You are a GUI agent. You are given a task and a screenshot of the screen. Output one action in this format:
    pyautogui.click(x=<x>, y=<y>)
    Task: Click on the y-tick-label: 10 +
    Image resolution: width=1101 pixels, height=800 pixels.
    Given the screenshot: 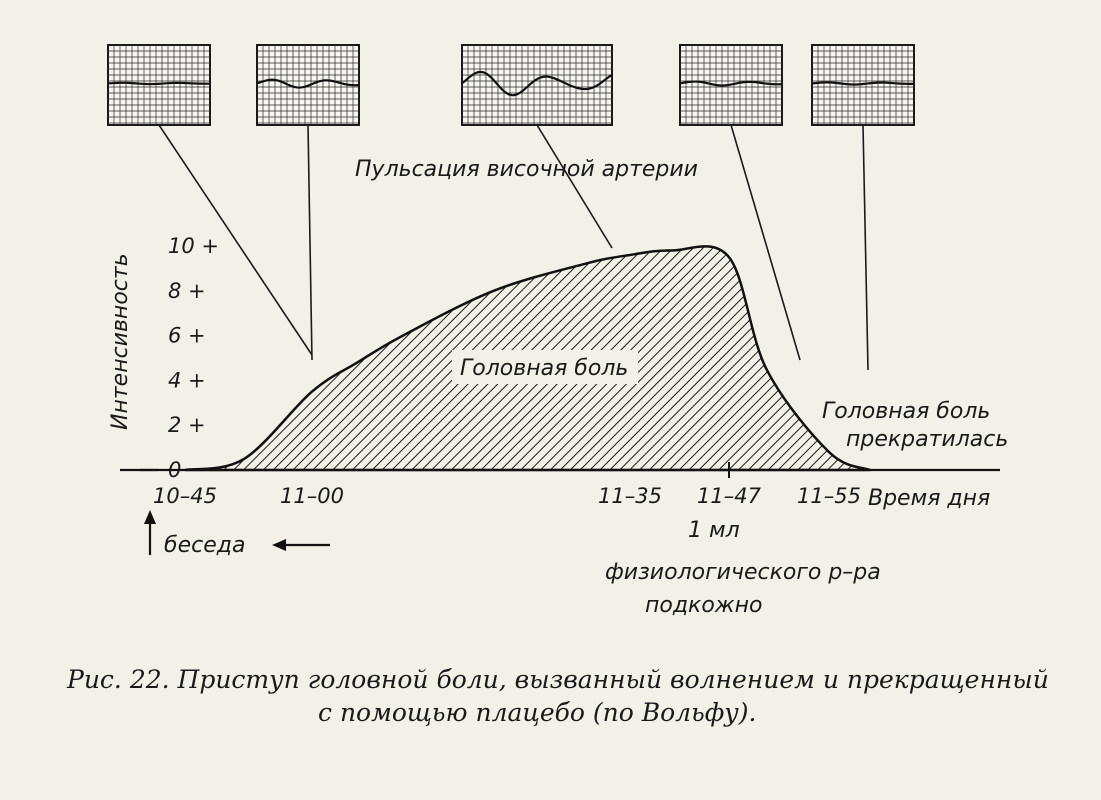 What is the action you would take?
    pyautogui.click(x=193, y=246)
    